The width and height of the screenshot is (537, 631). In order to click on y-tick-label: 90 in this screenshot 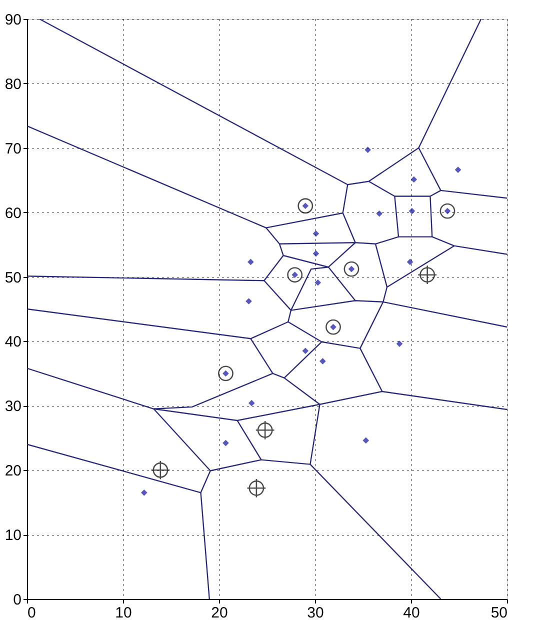, I will do `click(13, 20)`.